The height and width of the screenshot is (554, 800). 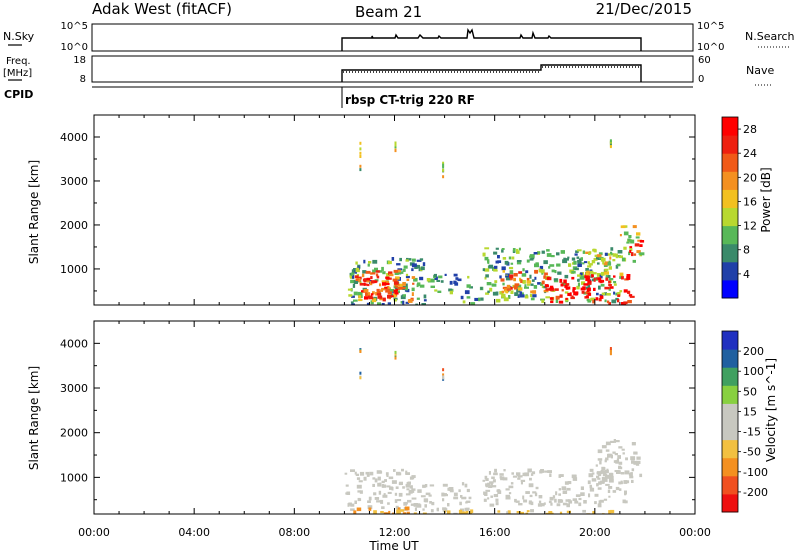 What do you see at coordinates (755, 492) in the screenshot?
I see `velocity-colorbar-tick-label: -200` at bounding box center [755, 492].